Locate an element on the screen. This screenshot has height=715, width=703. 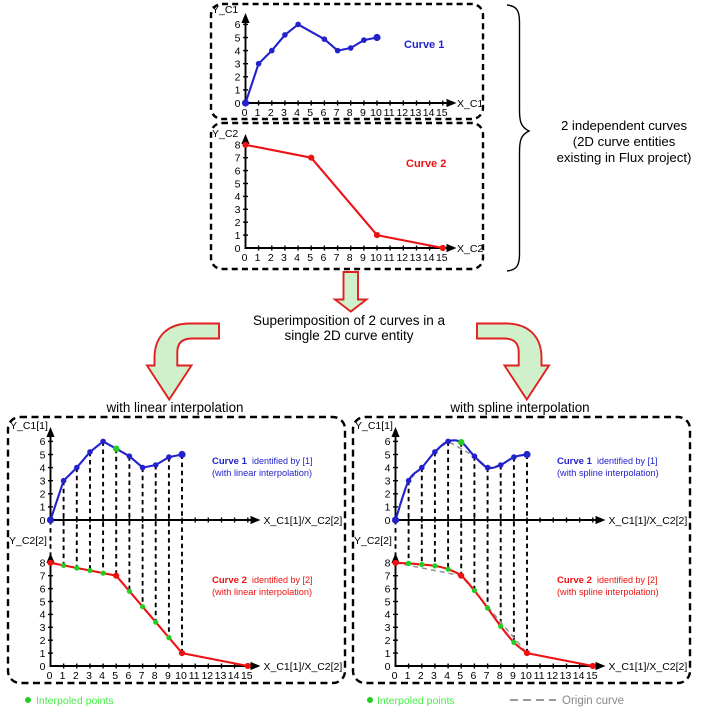
svg-text: Y_C1 is located at coordinates (225, 10).